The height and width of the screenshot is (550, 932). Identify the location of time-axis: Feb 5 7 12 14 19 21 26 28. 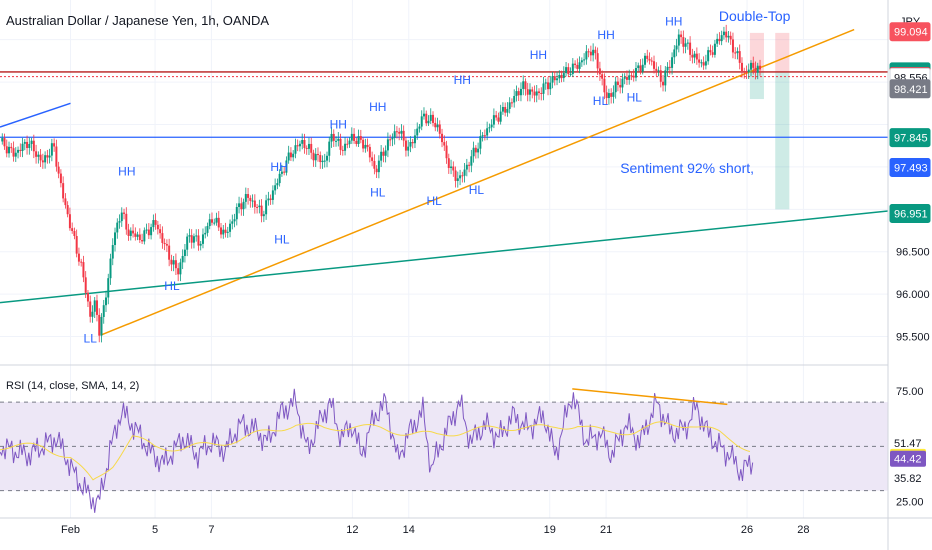
(435, 530).